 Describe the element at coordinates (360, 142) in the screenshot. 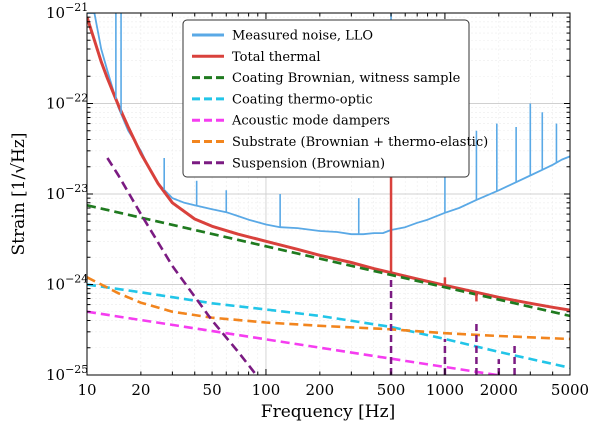

I see `legend-label: Substrate (Brownian + thermo-elastic)` at that location.